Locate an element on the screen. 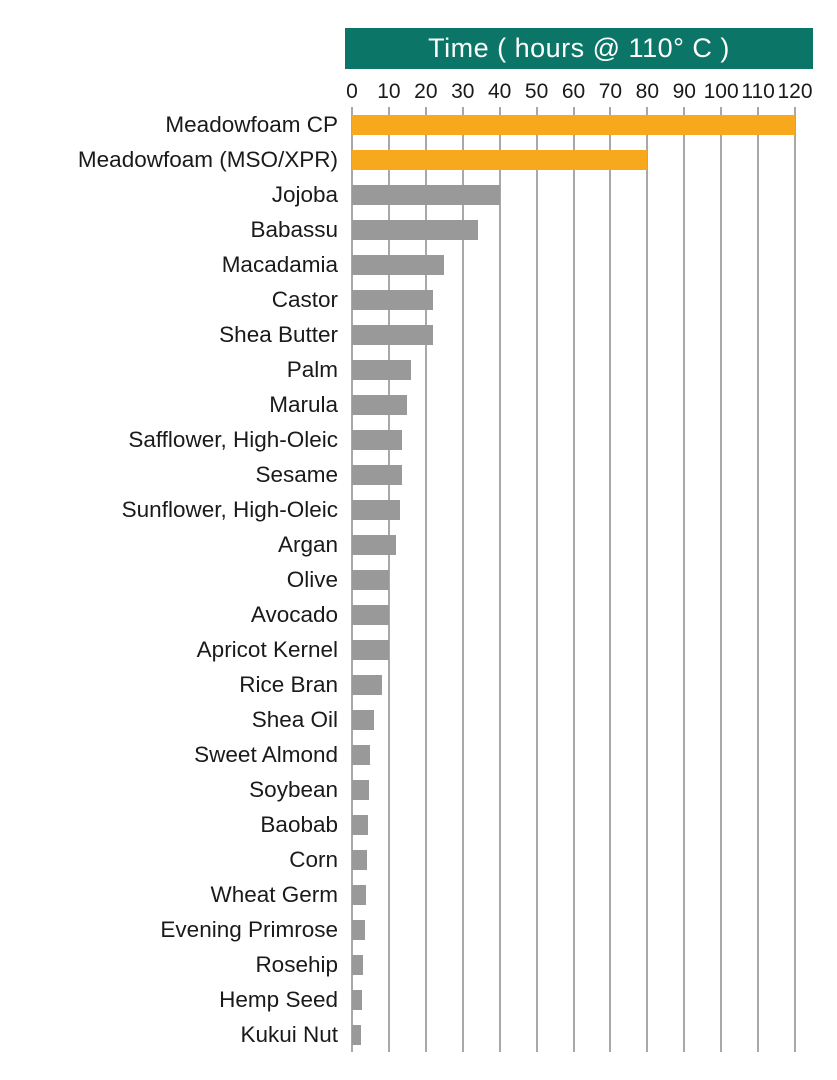  bar-apricot-kernel is located at coordinates (370, 649).